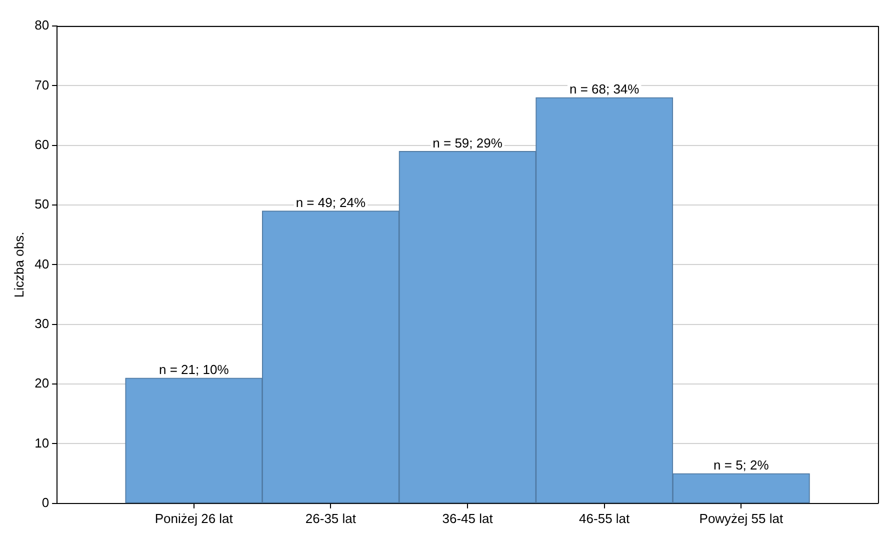 This screenshot has width=888, height=538. I want to click on data-label: n = 21; 10%, so click(194, 370).